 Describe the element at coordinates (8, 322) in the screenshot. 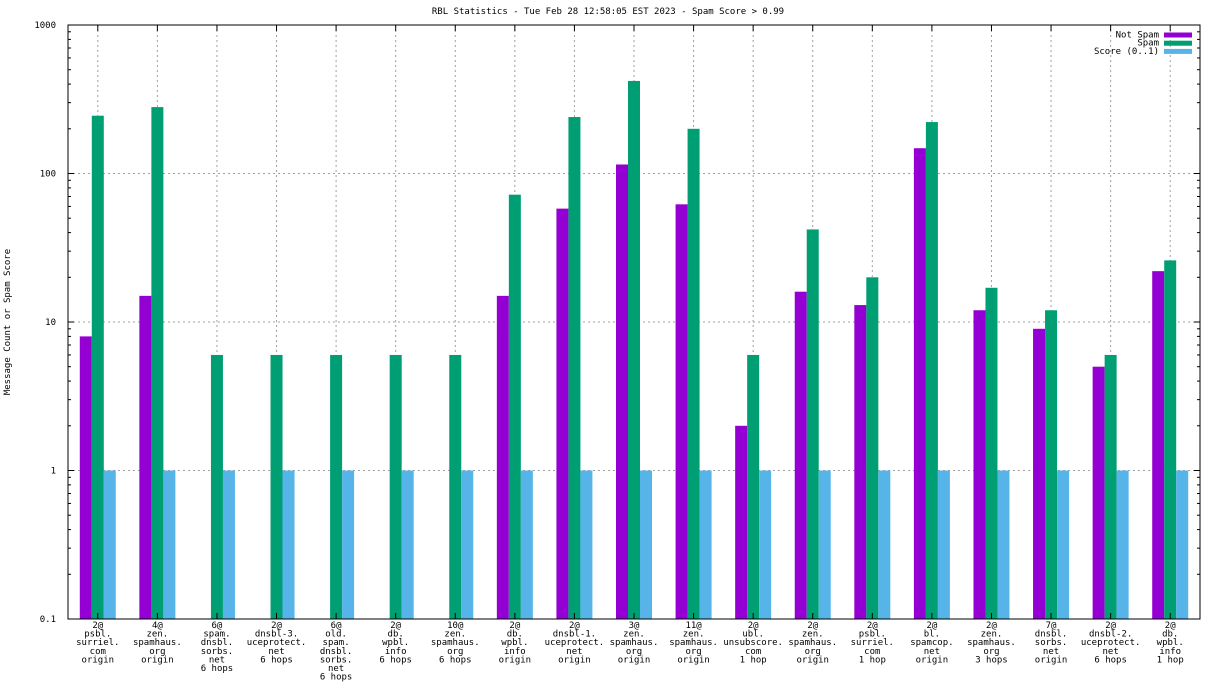

I see `y-axis-label: Message Count or Spam Score` at that location.